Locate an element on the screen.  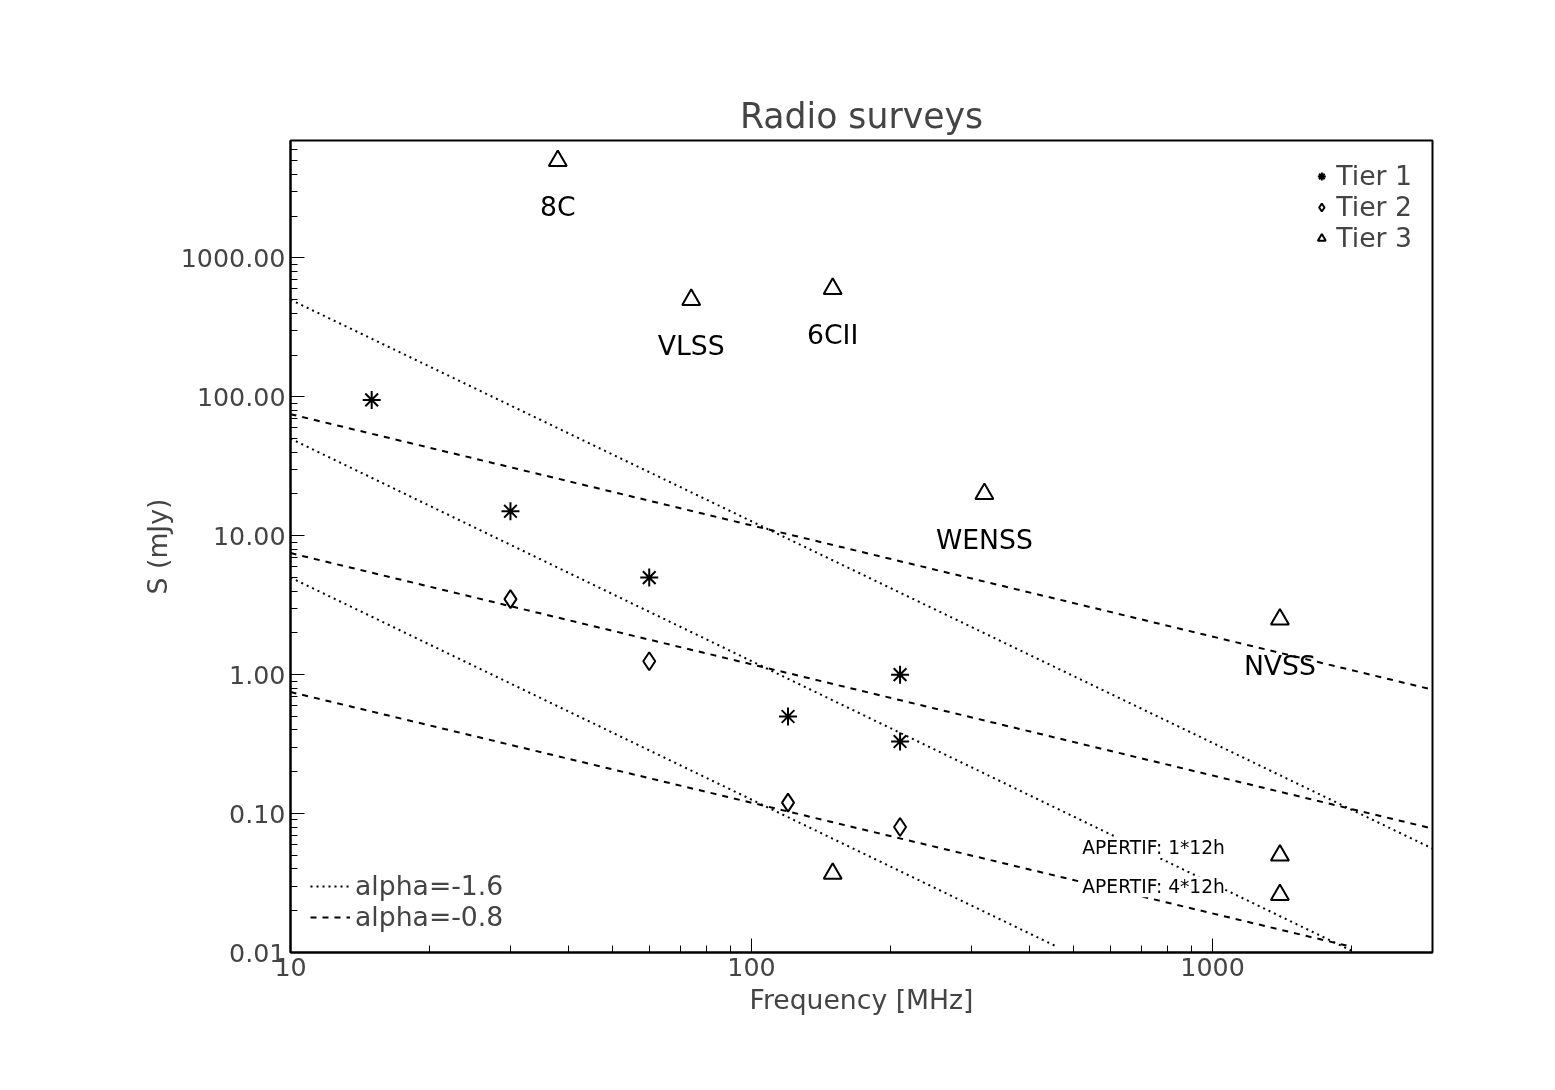
y-tick-label: 1.00 is located at coordinates (257, 674).